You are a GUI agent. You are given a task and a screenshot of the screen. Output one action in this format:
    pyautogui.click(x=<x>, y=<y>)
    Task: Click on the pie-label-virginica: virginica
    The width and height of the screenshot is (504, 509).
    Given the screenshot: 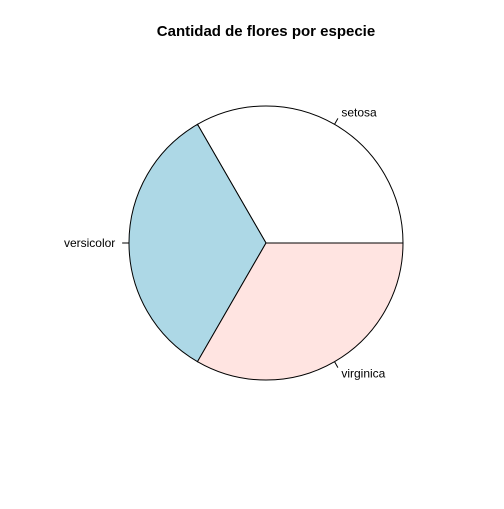 What is the action you would take?
    pyautogui.click(x=363, y=374)
    